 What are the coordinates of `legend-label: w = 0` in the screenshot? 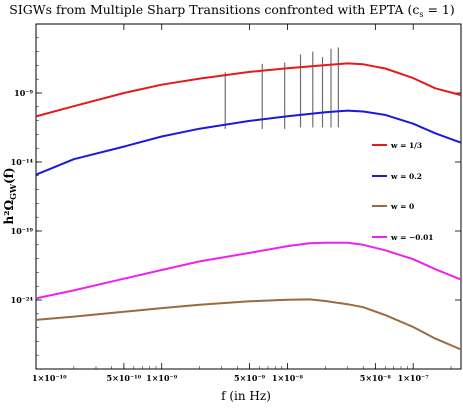 It's located at (402, 206).